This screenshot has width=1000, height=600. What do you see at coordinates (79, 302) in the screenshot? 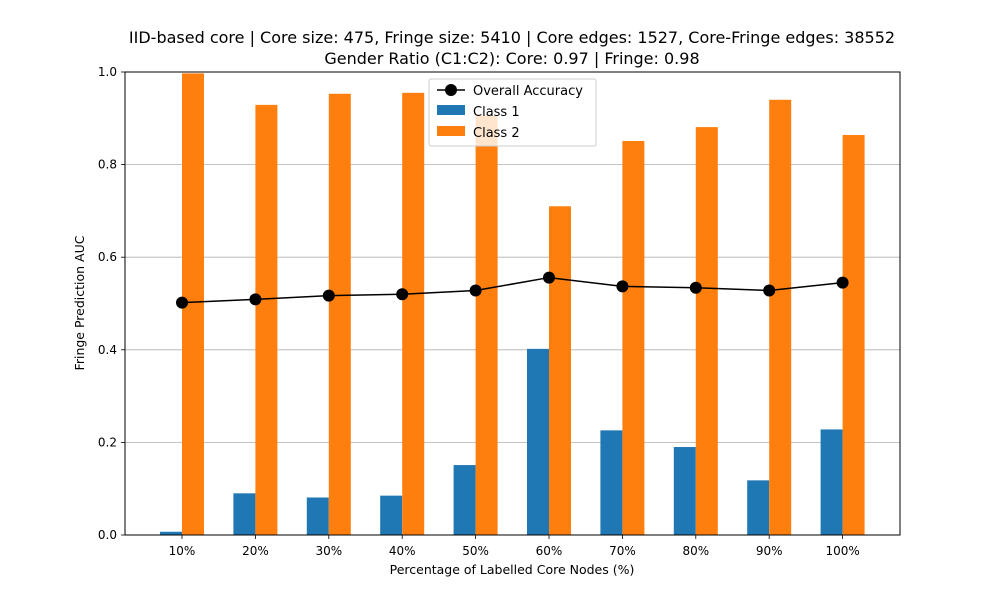
I see `y-axis-label: Fringe Prediction AUC` at bounding box center [79, 302].